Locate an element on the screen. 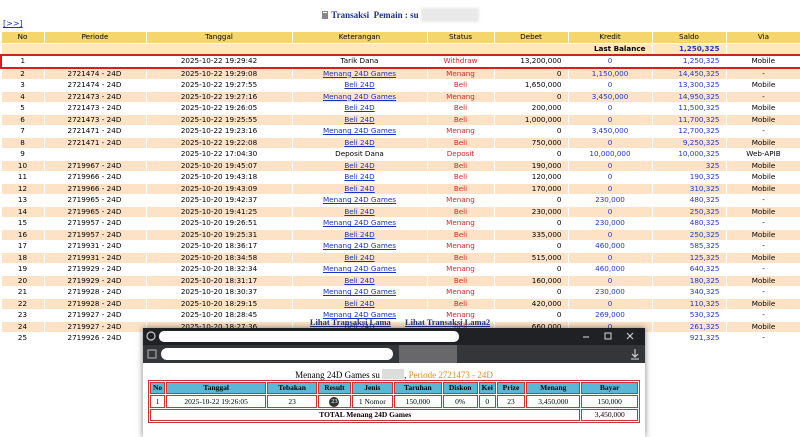 The image size is (800, 437). cell: 9,250,325 is located at coordinates (689, 142).